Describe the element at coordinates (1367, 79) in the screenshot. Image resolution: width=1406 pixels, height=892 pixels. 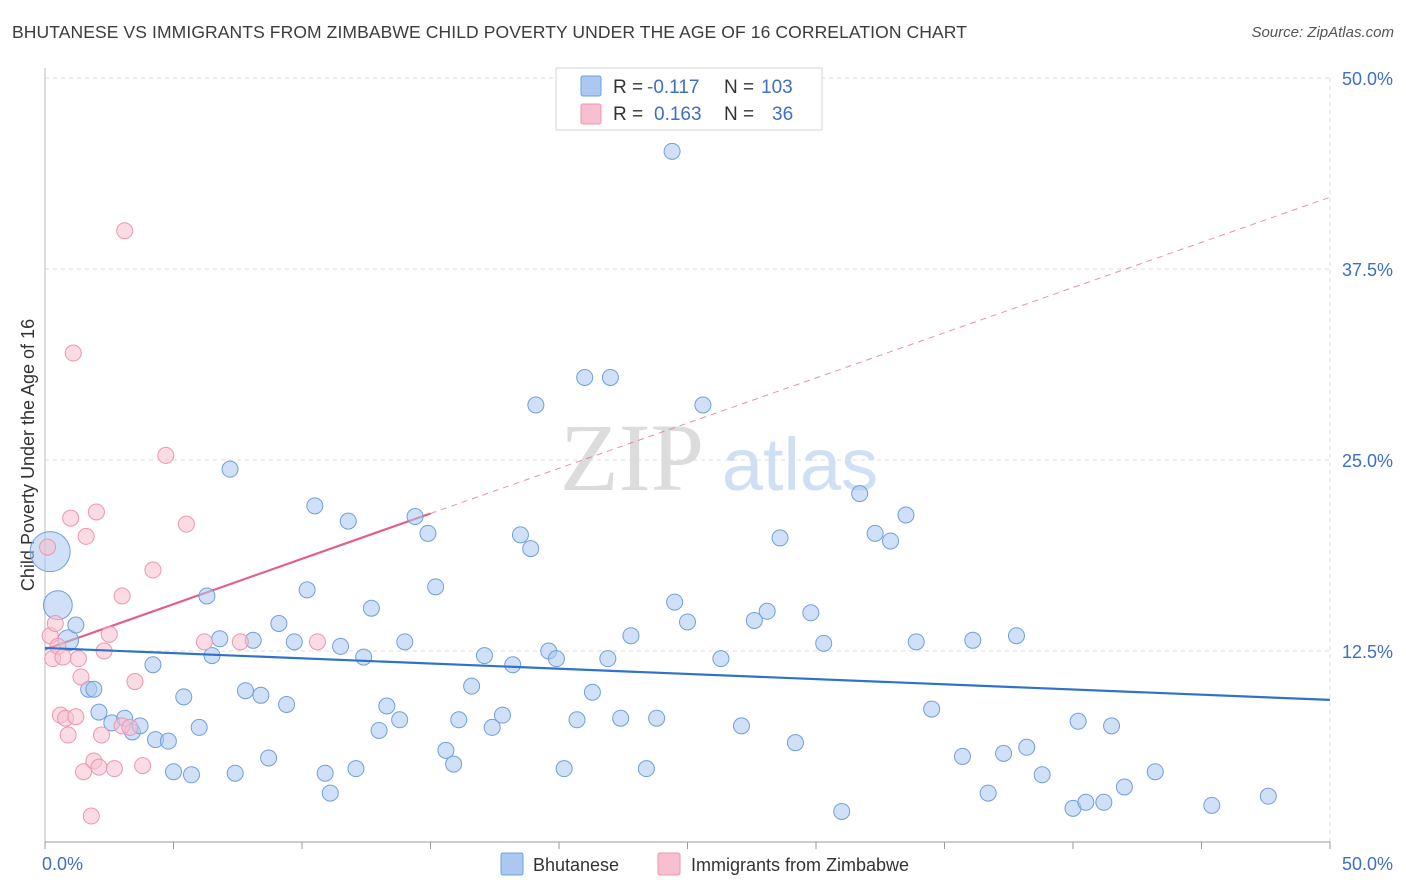
I see `y-tick-label: 50.0%` at that location.